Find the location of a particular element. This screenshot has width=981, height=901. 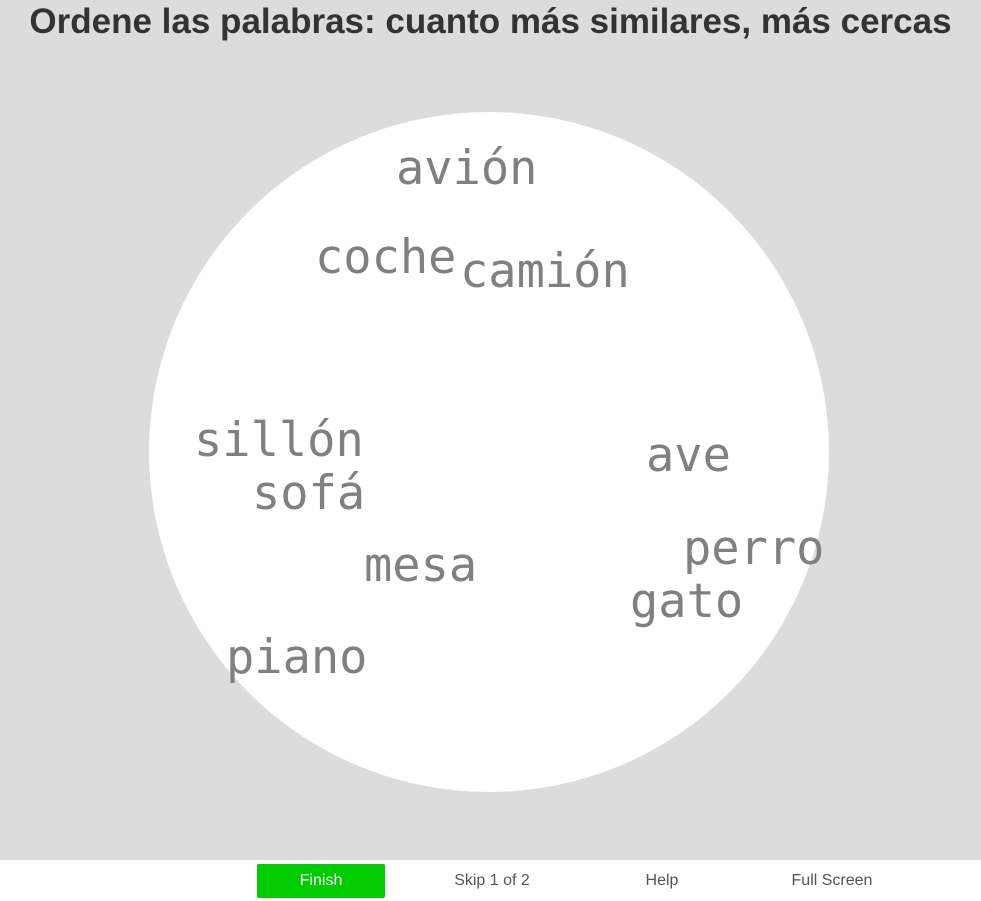

word-gato: gato is located at coordinates (687, 601).